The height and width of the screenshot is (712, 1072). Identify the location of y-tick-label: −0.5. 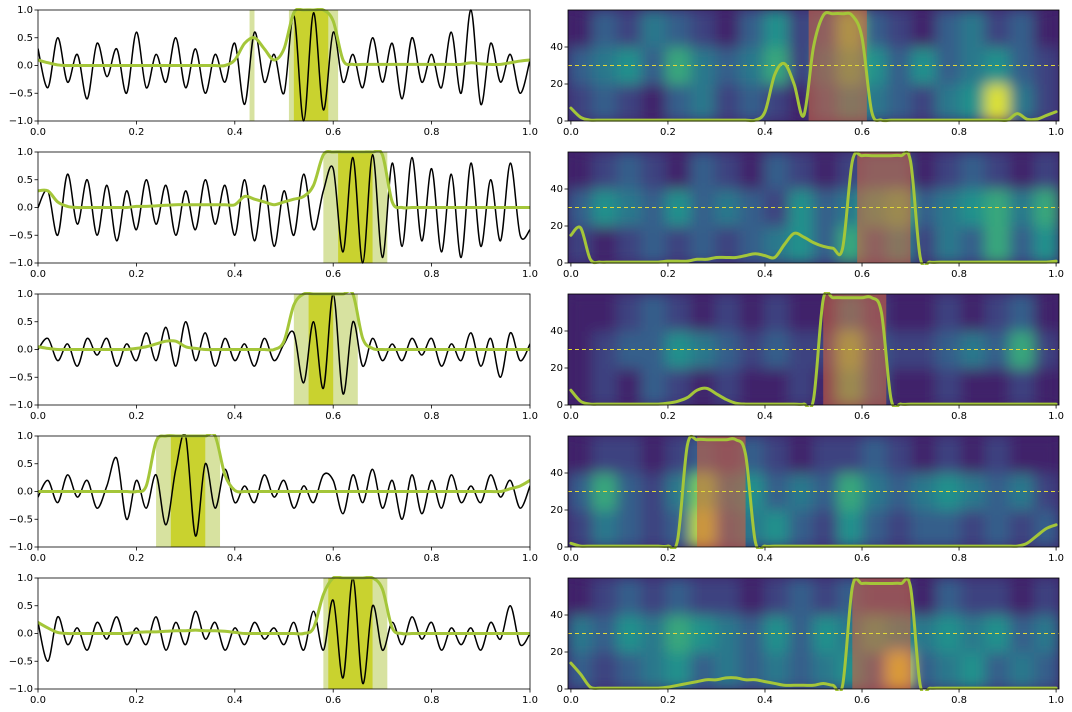
(21, 235).